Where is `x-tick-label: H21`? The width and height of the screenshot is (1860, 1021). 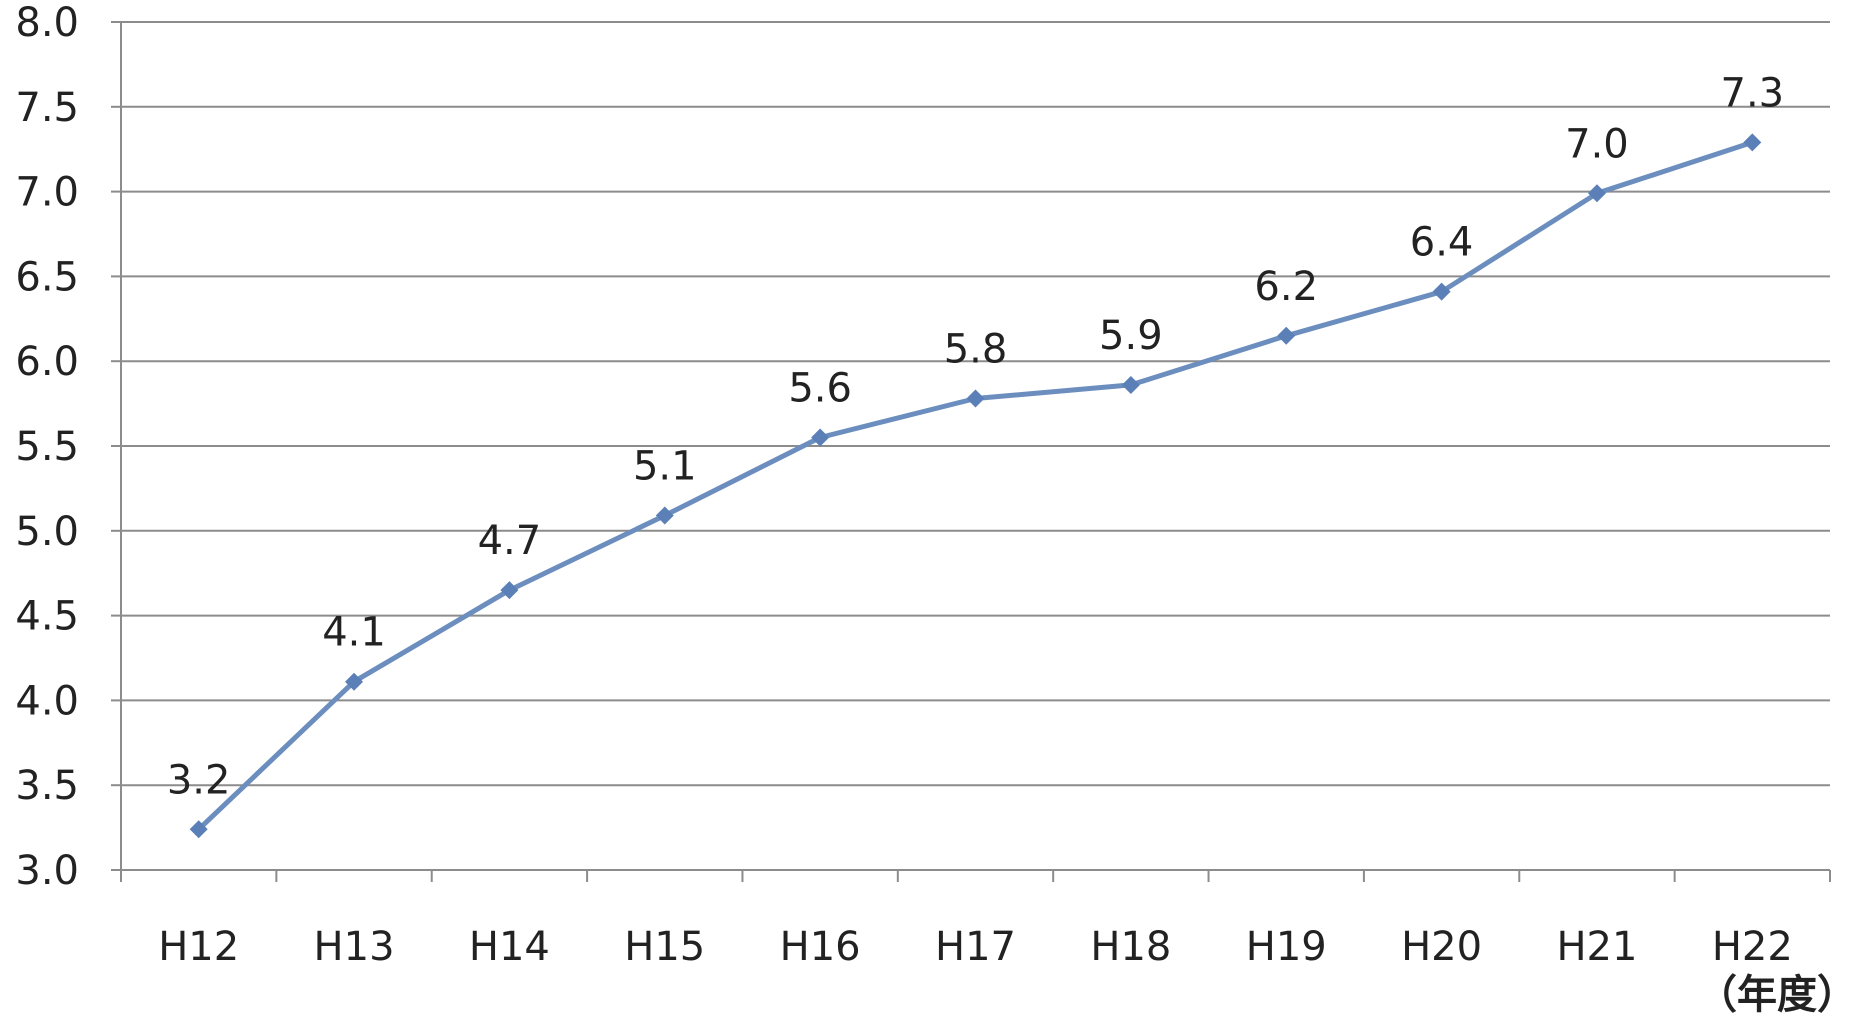
x-tick-label: H21 is located at coordinates (1596, 947).